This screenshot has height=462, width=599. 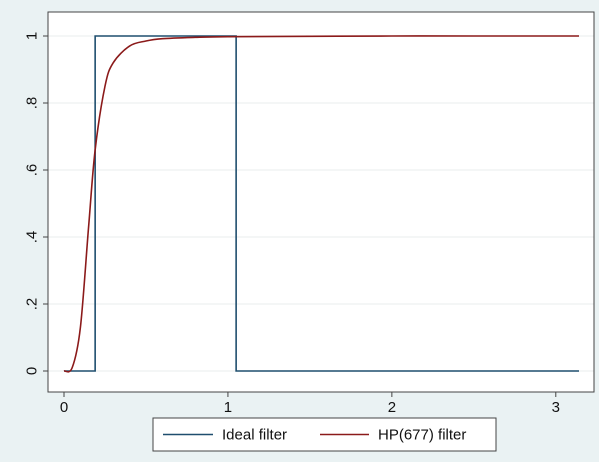 I want to click on y-tick-label: .4, so click(x=32, y=237).